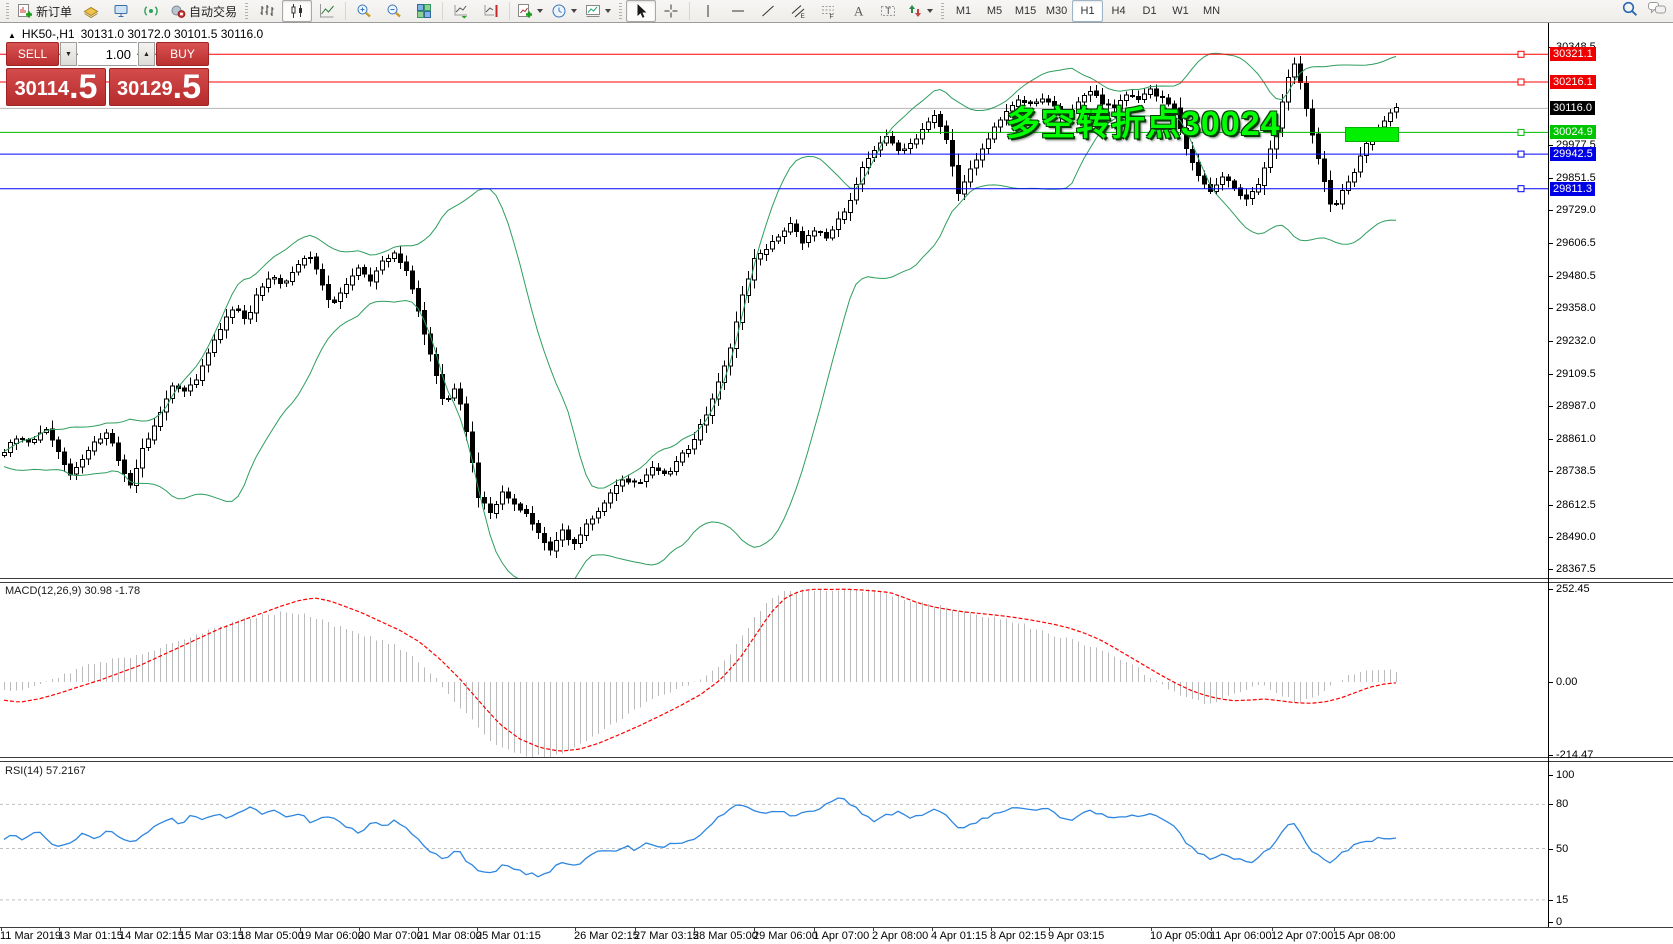 The height and width of the screenshot is (944, 1673). I want to click on sell-price-box: 30114 .5, so click(56, 87).